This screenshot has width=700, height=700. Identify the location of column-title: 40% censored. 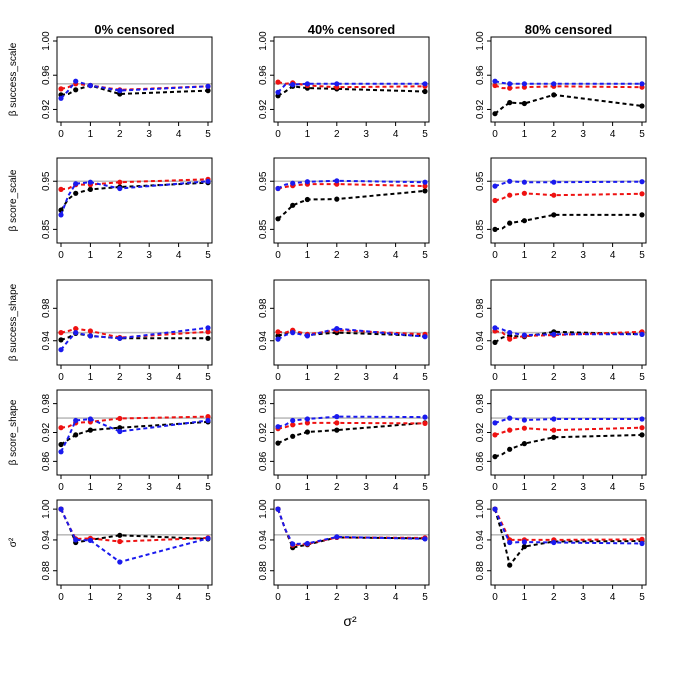
(351, 29).